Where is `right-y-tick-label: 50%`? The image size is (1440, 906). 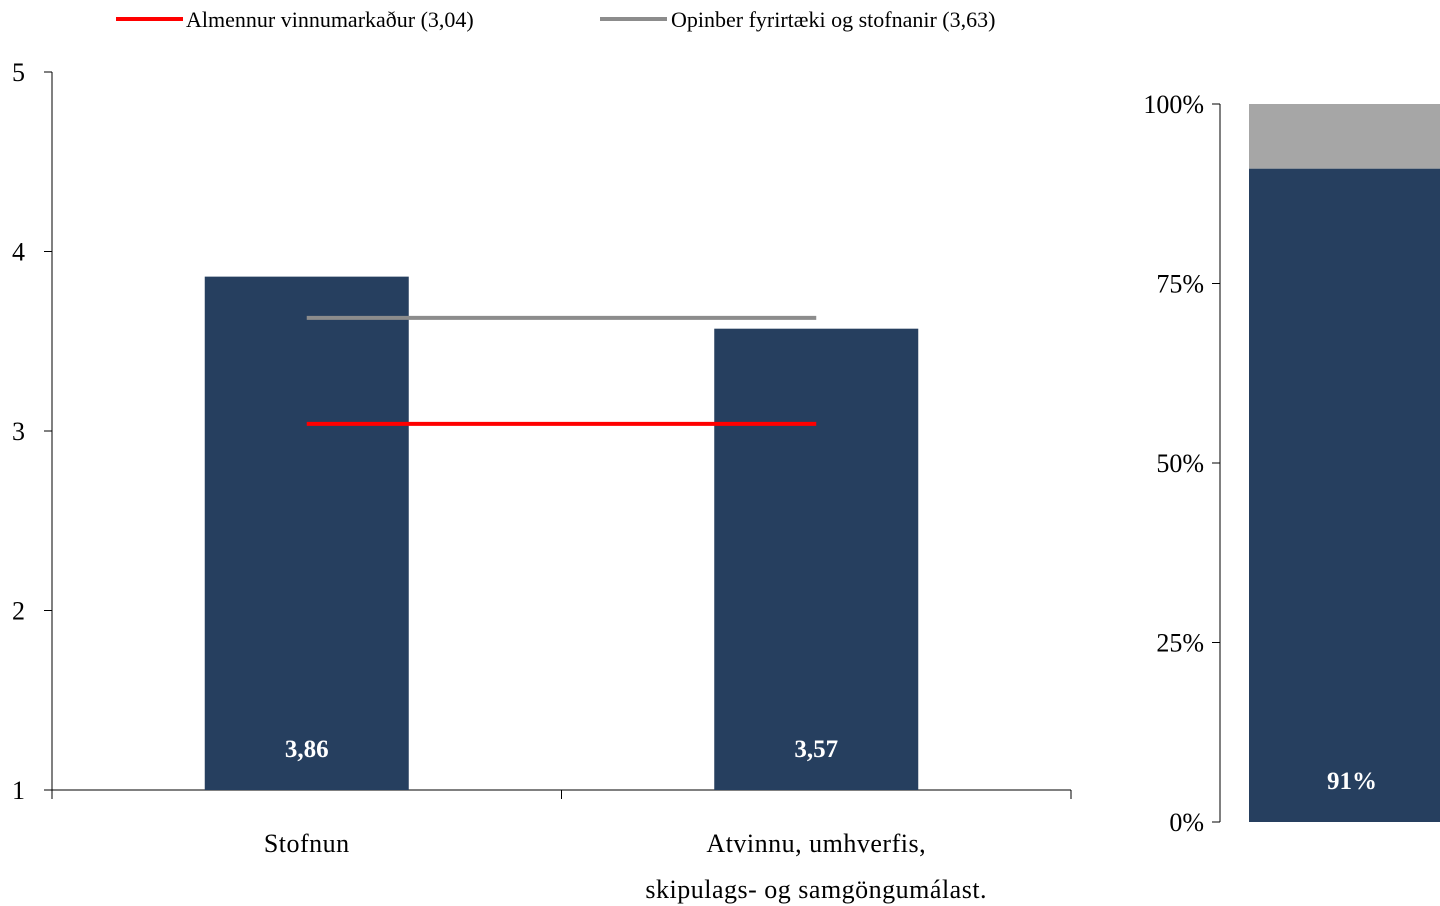 right-y-tick-label: 50% is located at coordinates (1180, 463).